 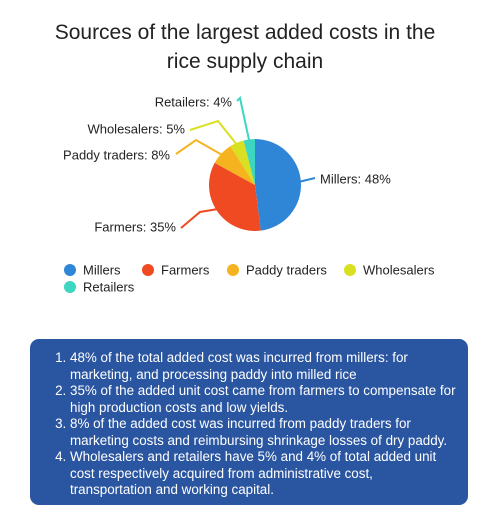 What do you see at coordinates (135, 226) in the screenshot?
I see `data-label: Farmers: 35%` at bounding box center [135, 226].